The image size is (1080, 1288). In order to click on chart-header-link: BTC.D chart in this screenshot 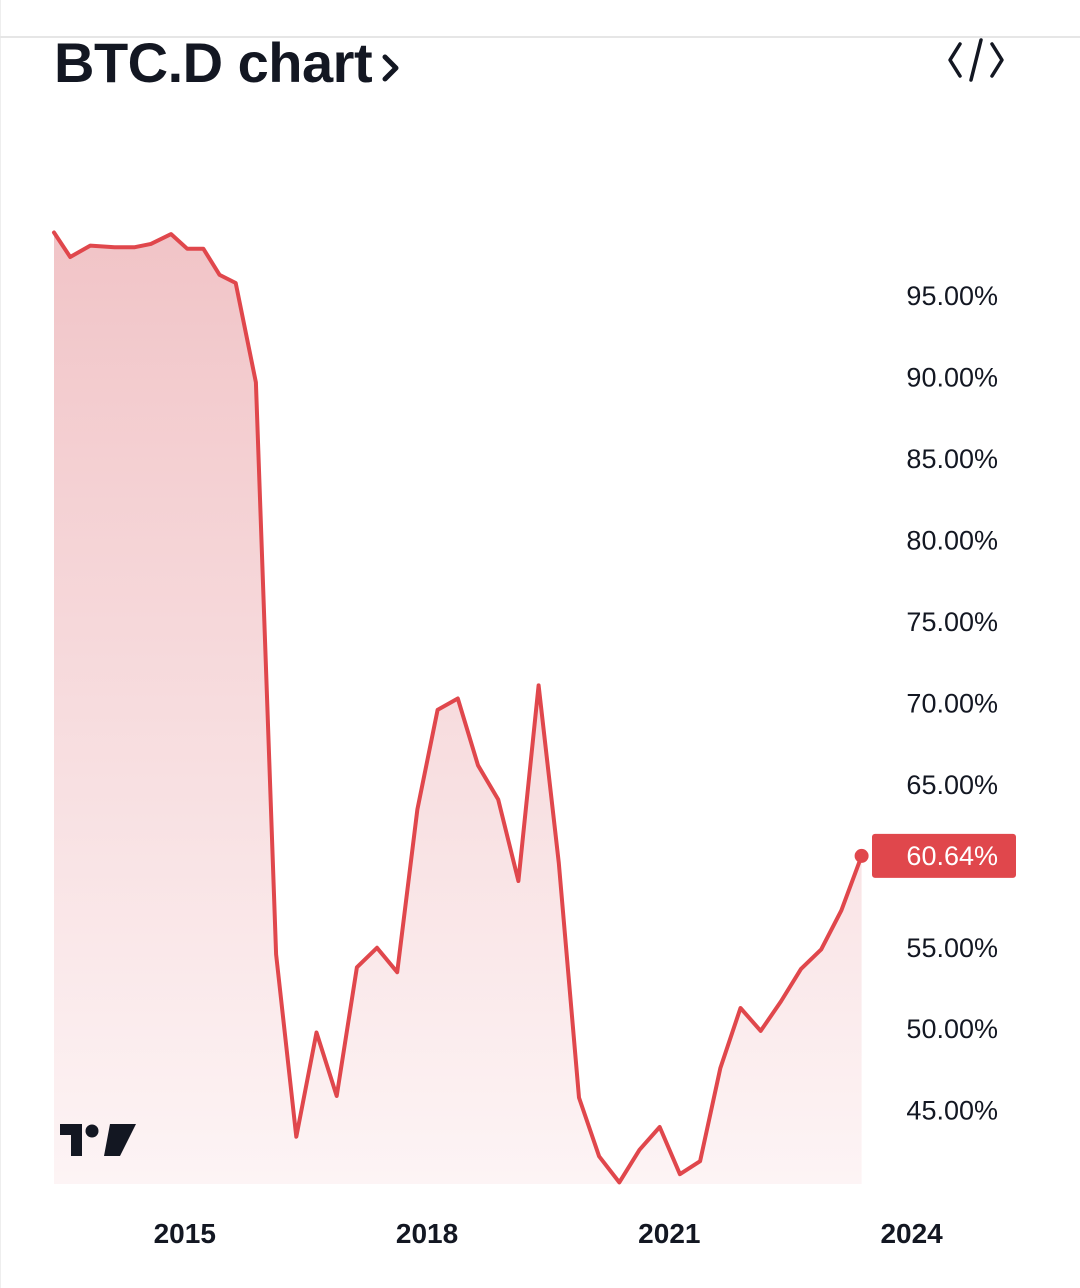, I will do `click(228, 62)`.